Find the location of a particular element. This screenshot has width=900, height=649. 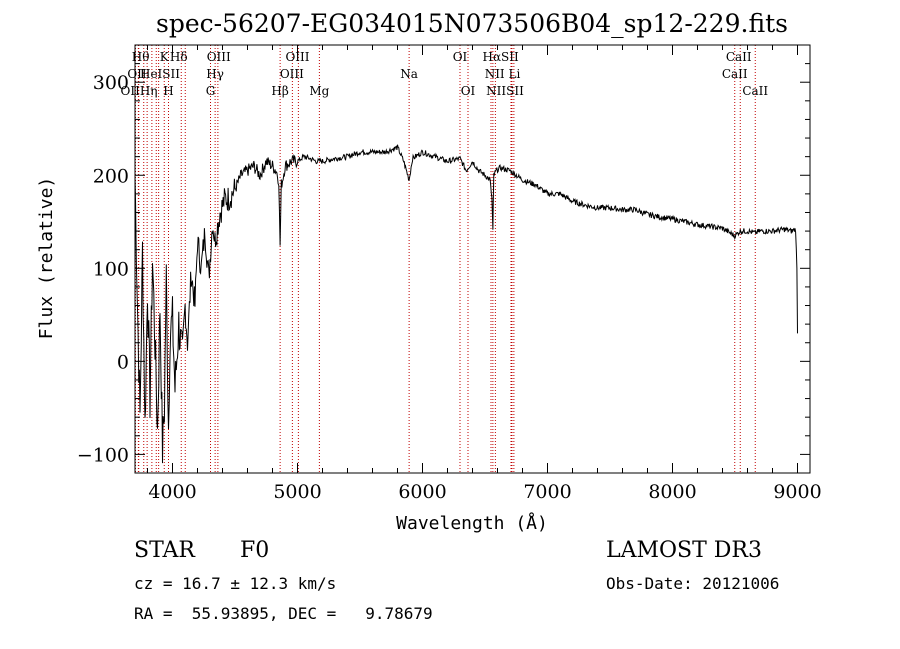

y-tick-label: 200 is located at coordinates (111, 176).